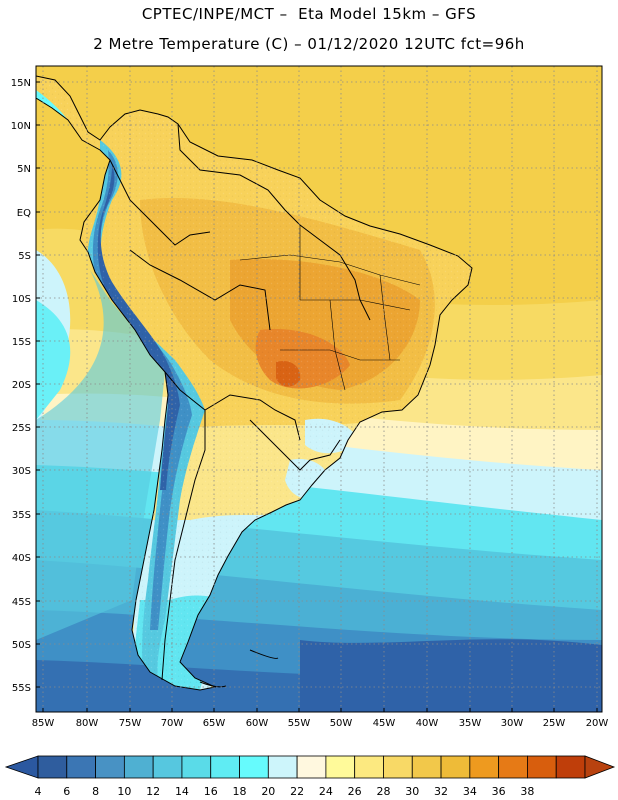 This screenshot has width=618, height=800. What do you see at coordinates (512, 723) in the screenshot?
I see `lon-tick-label: 30W` at bounding box center [512, 723].